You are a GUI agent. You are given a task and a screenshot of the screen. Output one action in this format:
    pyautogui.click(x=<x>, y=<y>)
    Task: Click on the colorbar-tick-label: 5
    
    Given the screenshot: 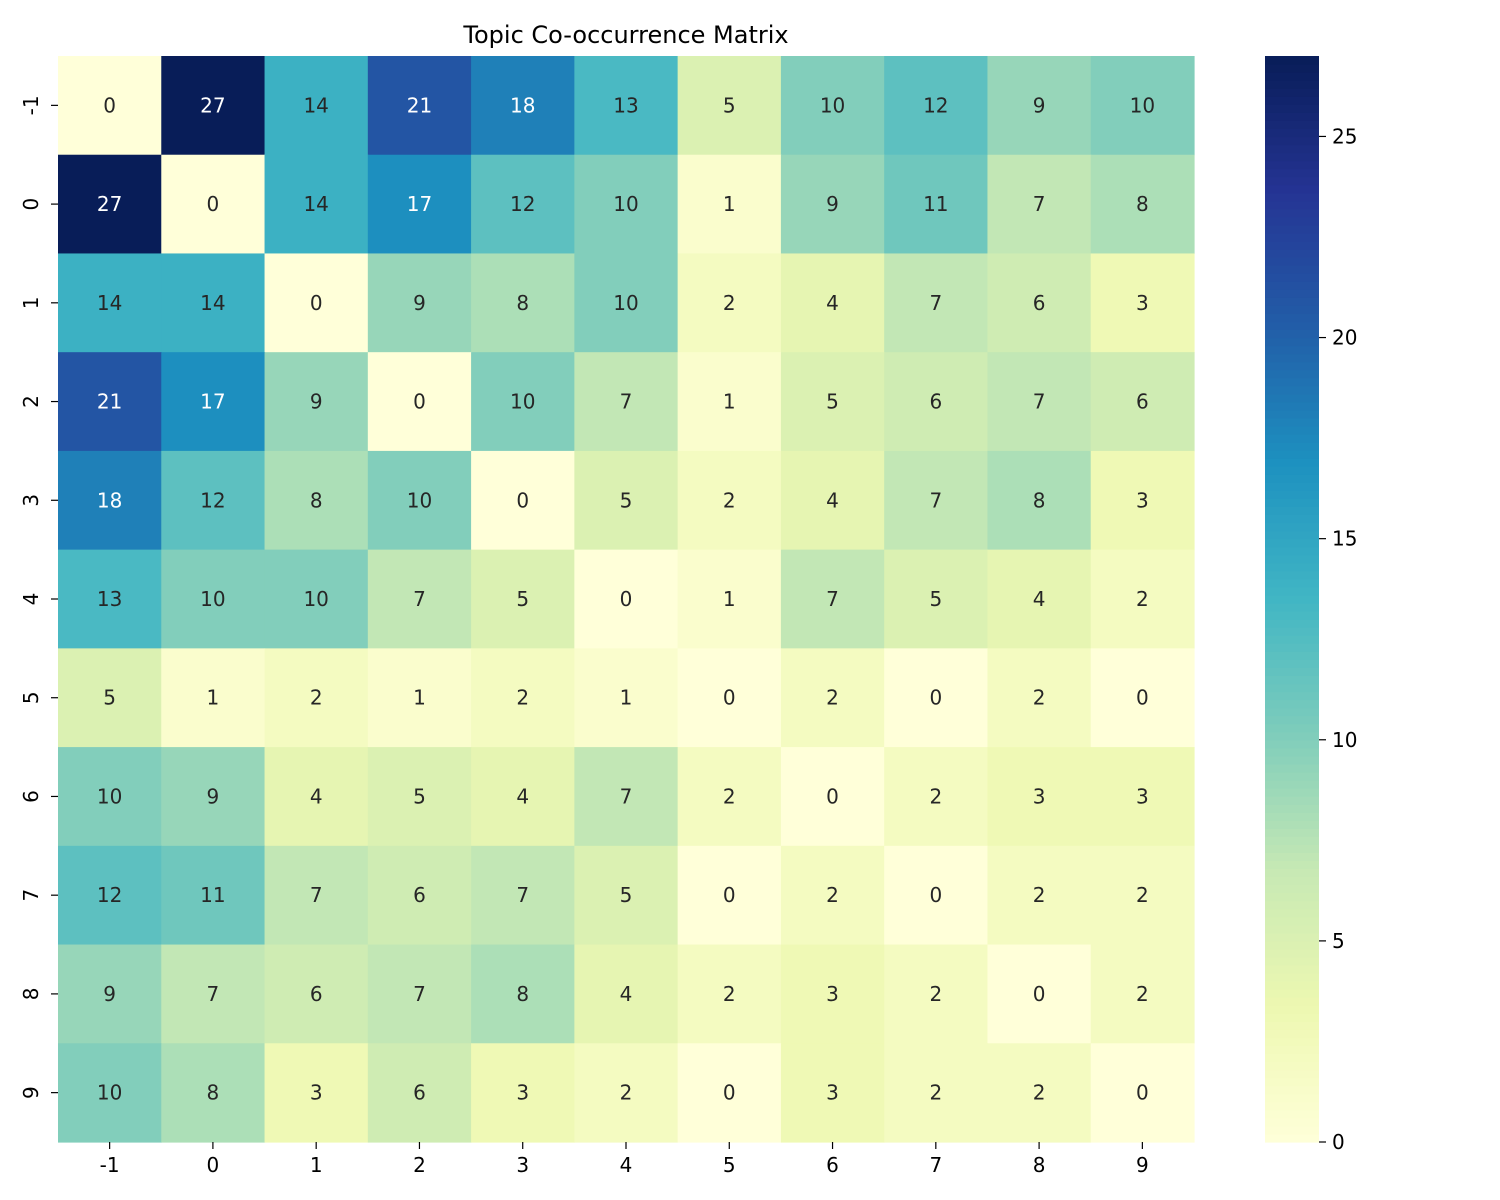 What is the action you would take?
    pyautogui.click(x=1338, y=941)
    